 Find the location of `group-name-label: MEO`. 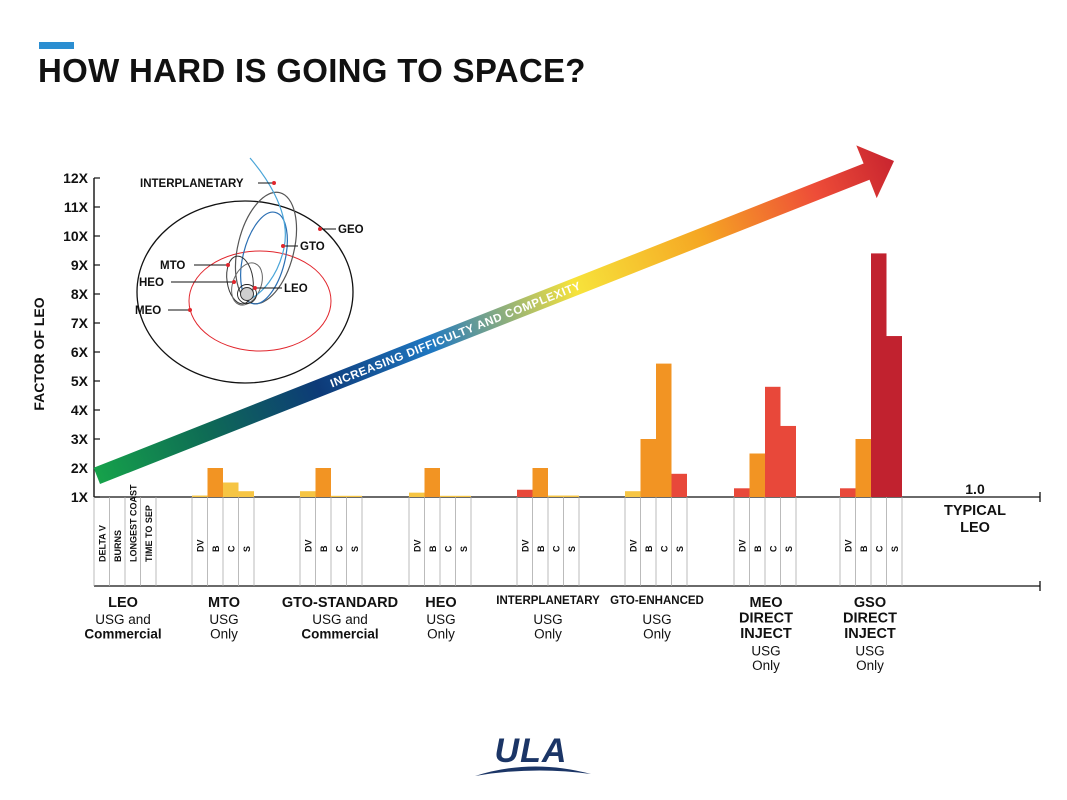

group-name-label: MEO is located at coordinates (765, 603).